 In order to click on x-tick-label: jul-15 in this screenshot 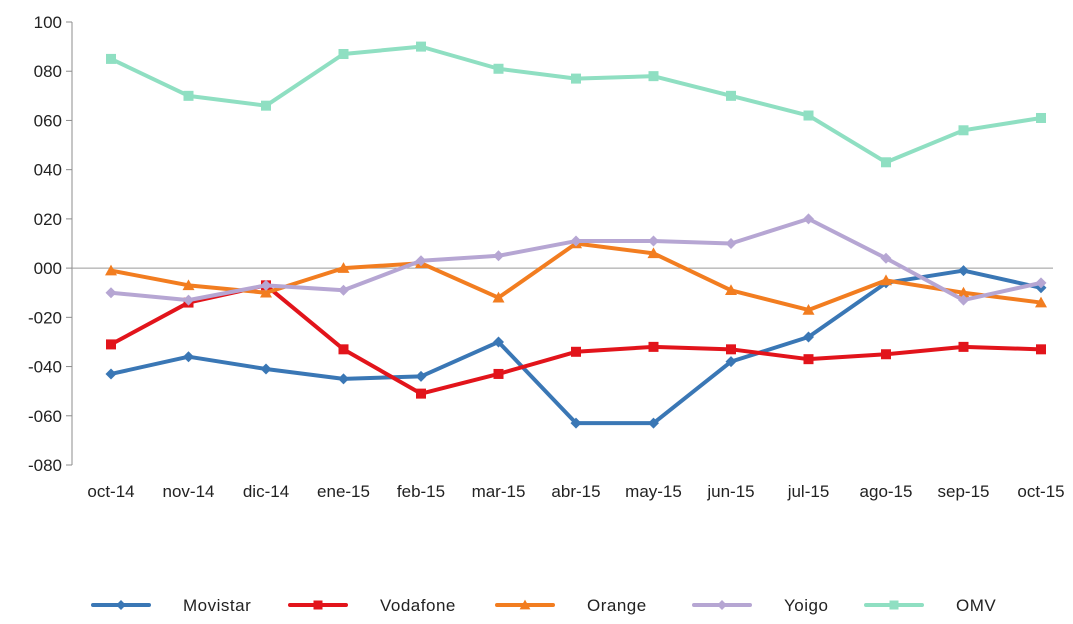, I will do `click(808, 491)`.